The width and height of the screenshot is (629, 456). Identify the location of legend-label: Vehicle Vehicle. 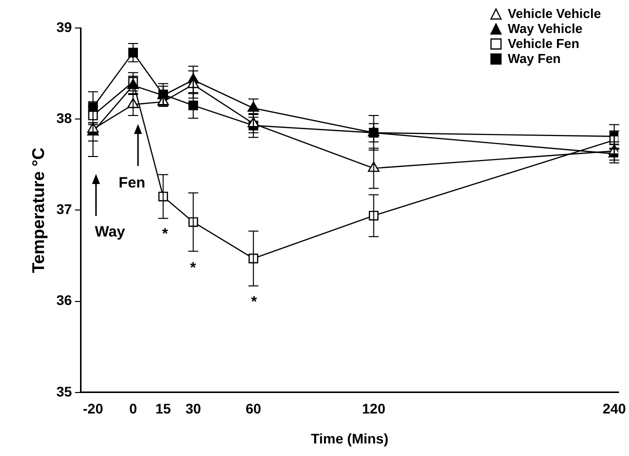
(554, 13).